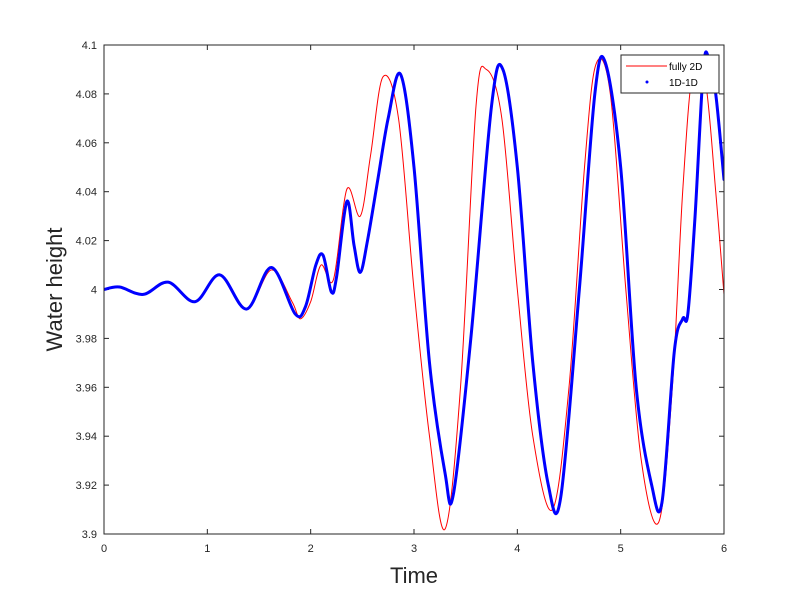 This screenshot has width=800, height=600. Describe the element at coordinates (86, 486) in the screenshot. I see `y-tick-label: 3.92` at that location.